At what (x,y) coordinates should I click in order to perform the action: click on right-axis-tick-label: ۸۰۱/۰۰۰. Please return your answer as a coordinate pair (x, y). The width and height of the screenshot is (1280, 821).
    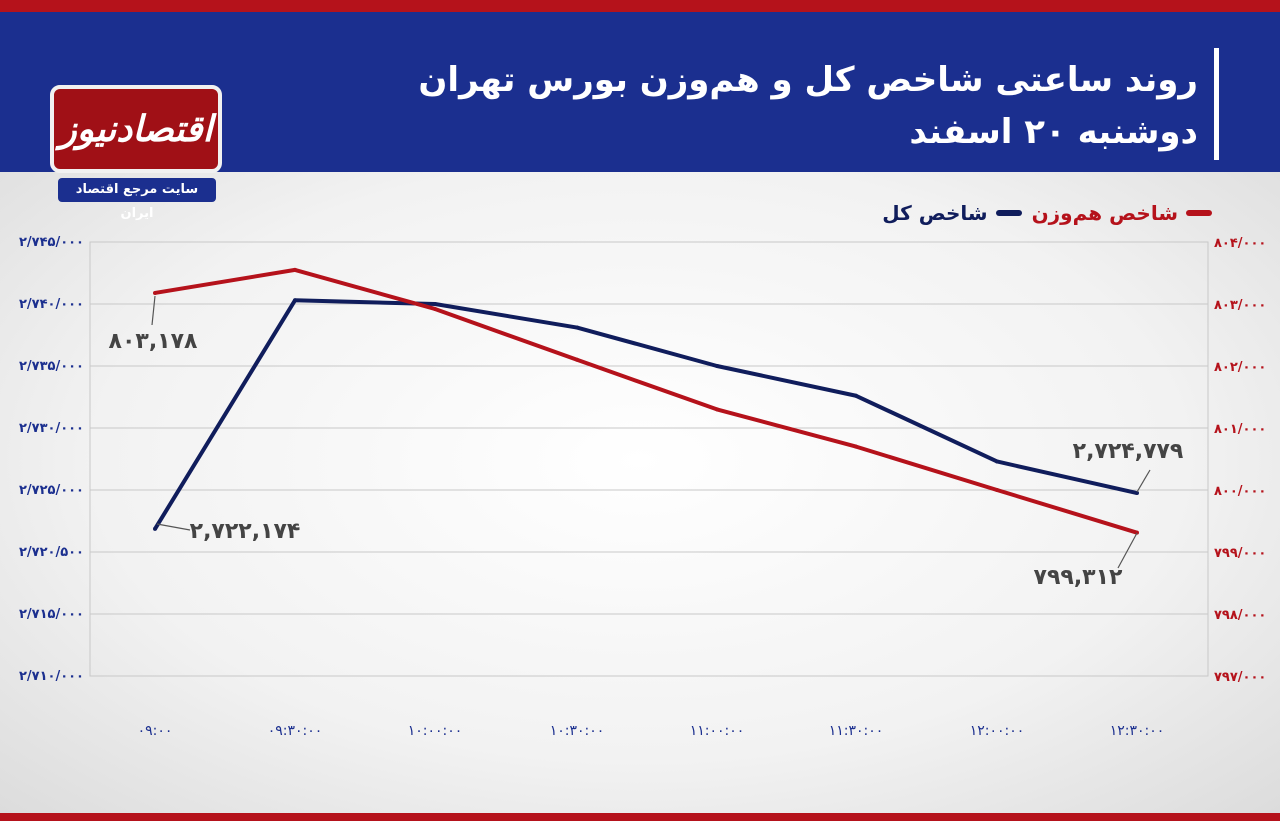
    Looking at the image, I should click on (1240, 429).